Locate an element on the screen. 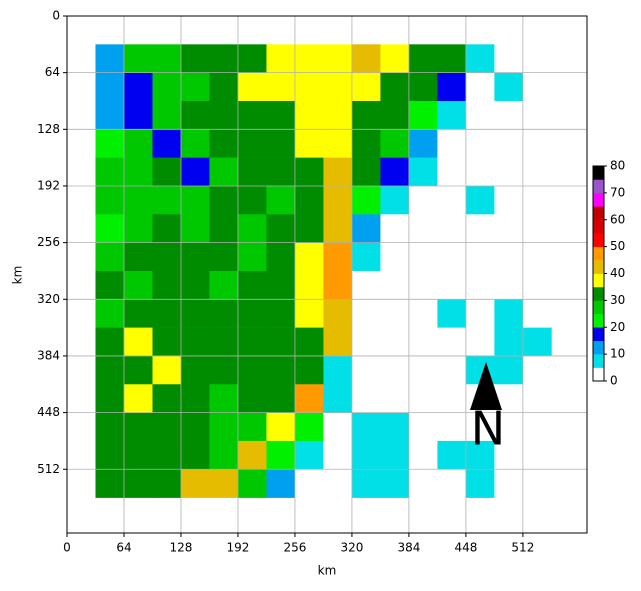 The height and width of the screenshot is (591, 641). x-tick-label: 64 is located at coordinates (123, 548).